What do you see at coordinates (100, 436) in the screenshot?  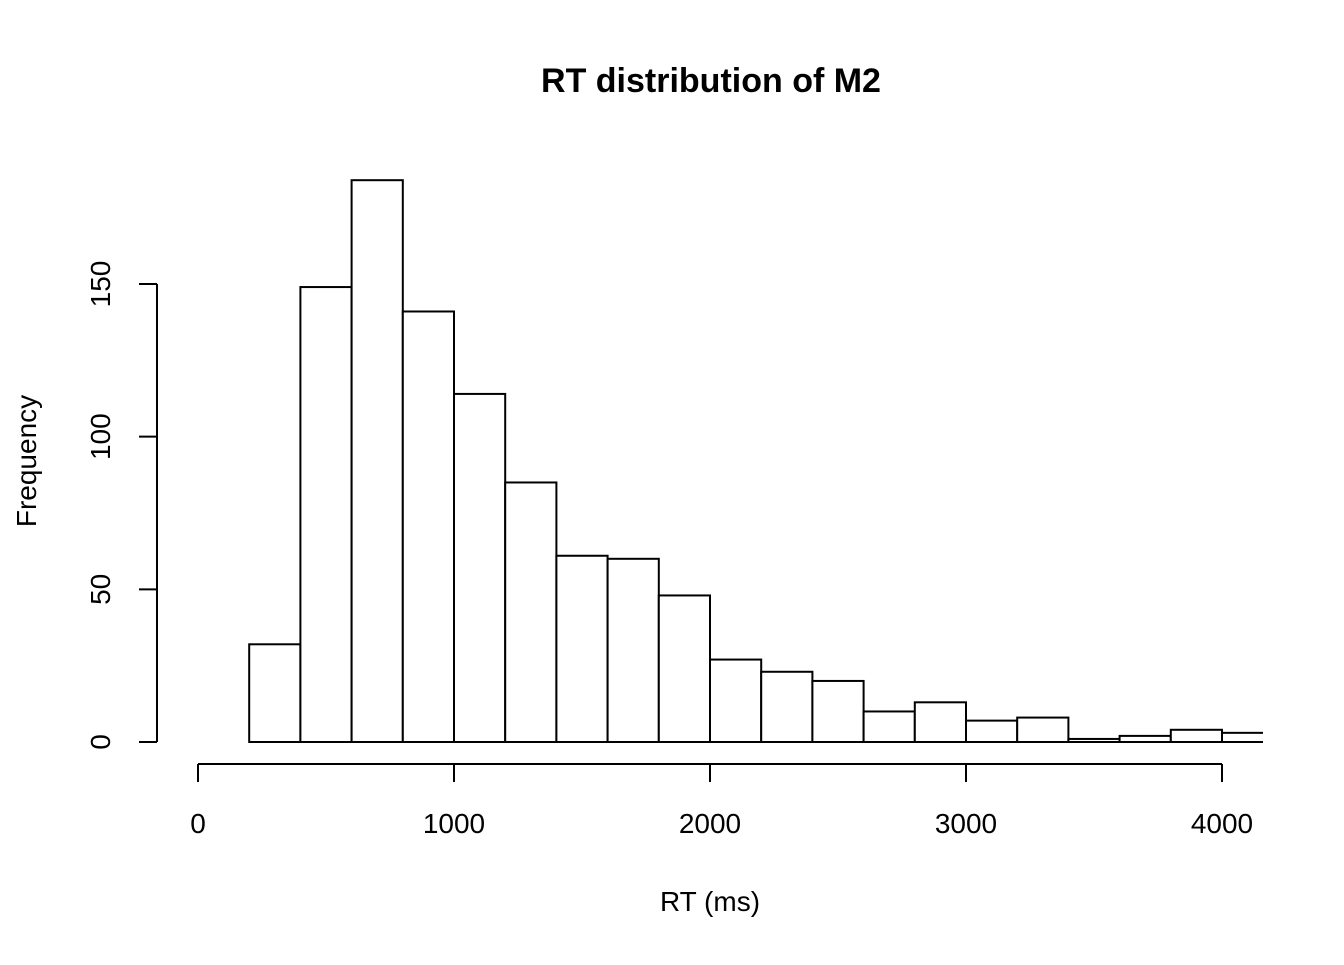 I see `y-tick-label: 100` at bounding box center [100, 436].